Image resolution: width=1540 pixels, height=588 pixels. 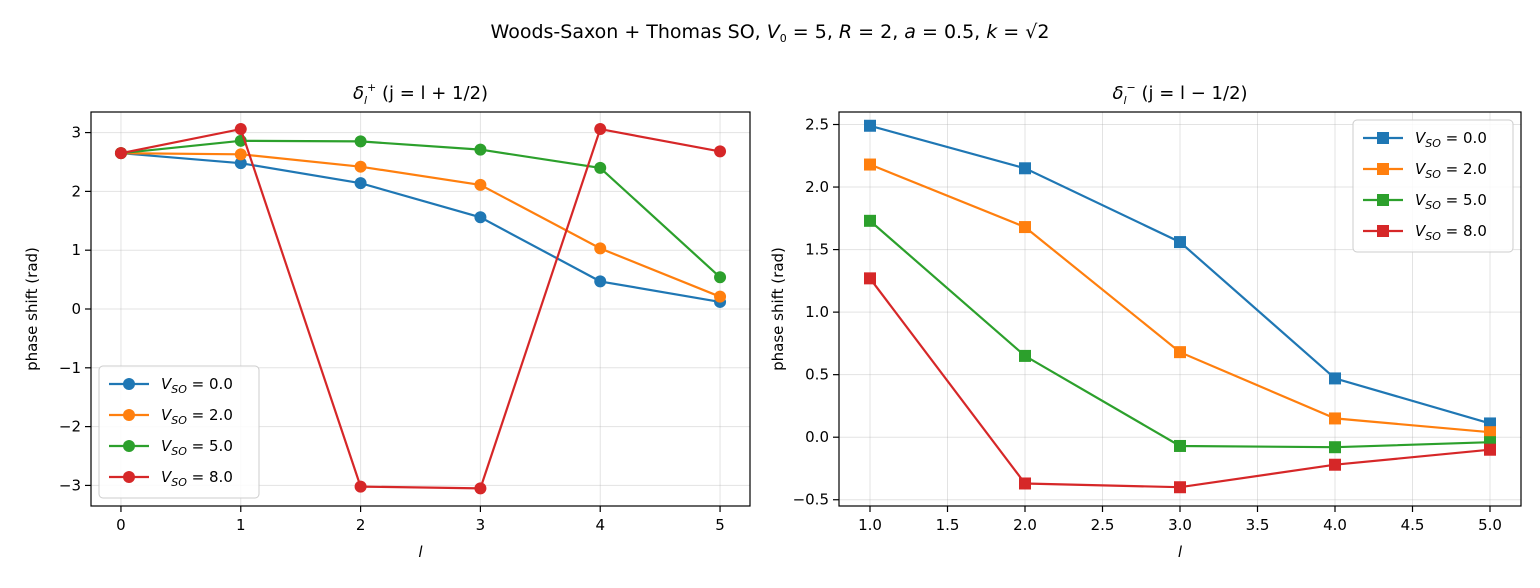 I want to click on x-tick-label: 2.5, so click(x=1103, y=525).